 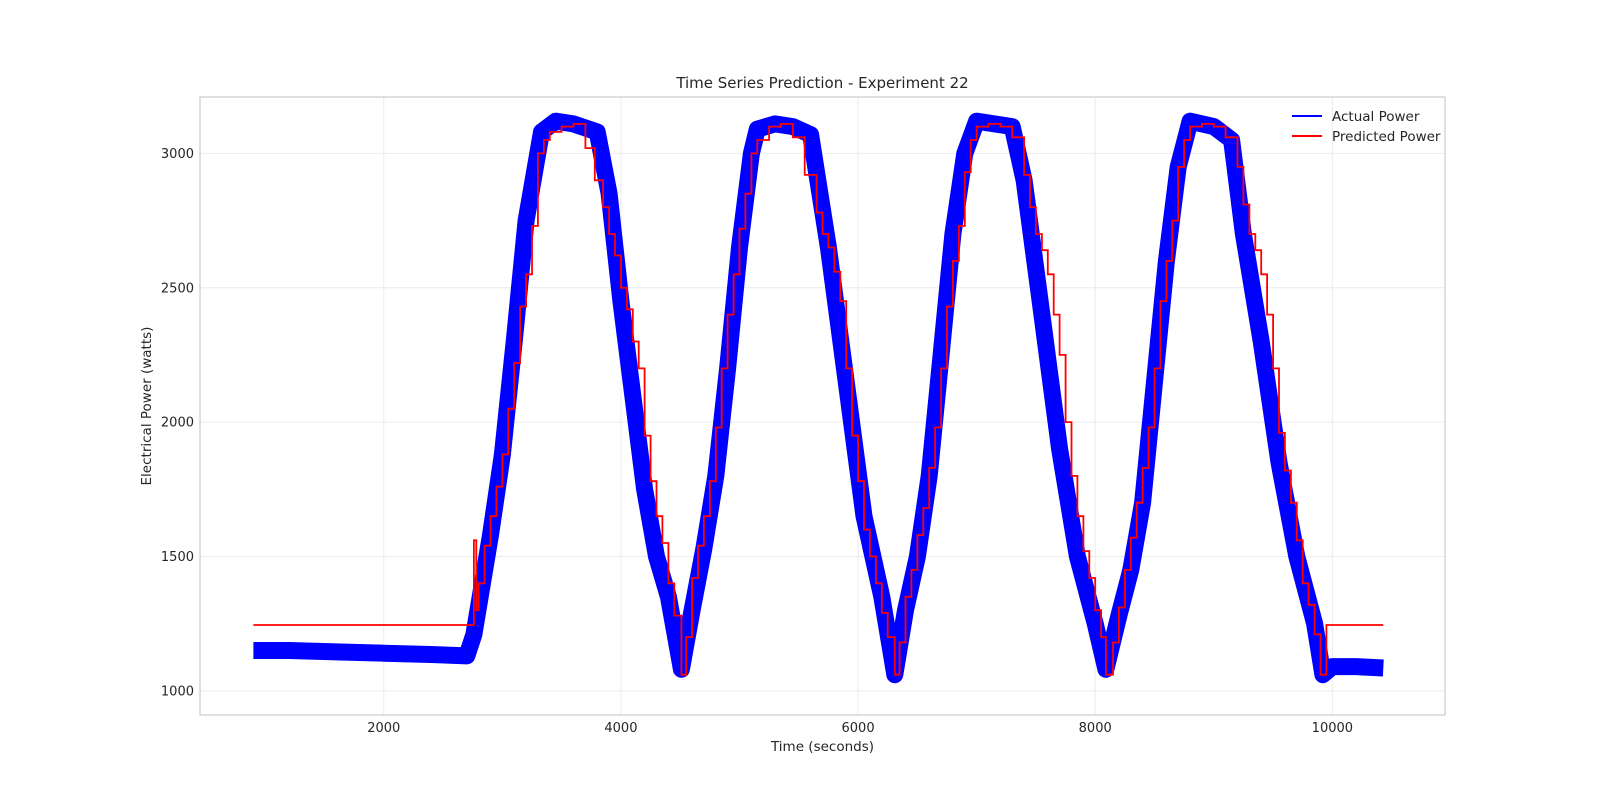 What do you see at coordinates (177, 691) in the screenshot?
I see `y-tick-label: 1000` at bounding box center [177, 691].